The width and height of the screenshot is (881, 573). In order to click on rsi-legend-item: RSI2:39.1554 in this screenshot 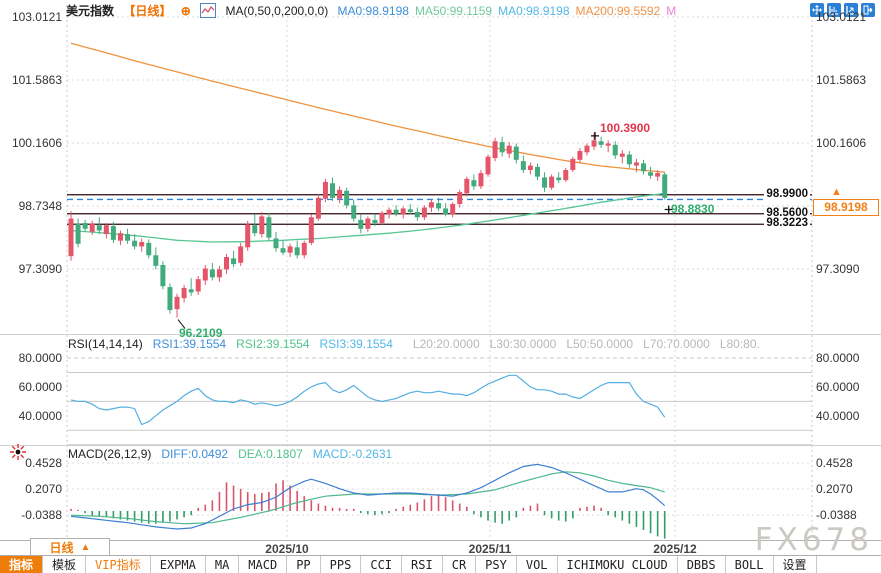, I will do `click(273, 344)`.